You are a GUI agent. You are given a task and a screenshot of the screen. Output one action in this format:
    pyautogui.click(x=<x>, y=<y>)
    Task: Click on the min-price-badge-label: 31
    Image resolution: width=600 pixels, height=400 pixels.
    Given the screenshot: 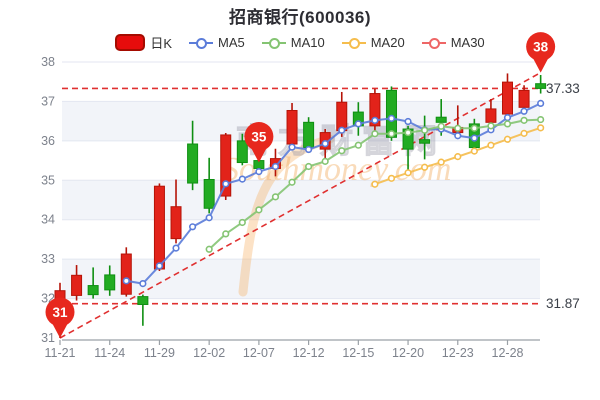 What is the action you would take?
    pyautogui.click(x=60, y=312)
    